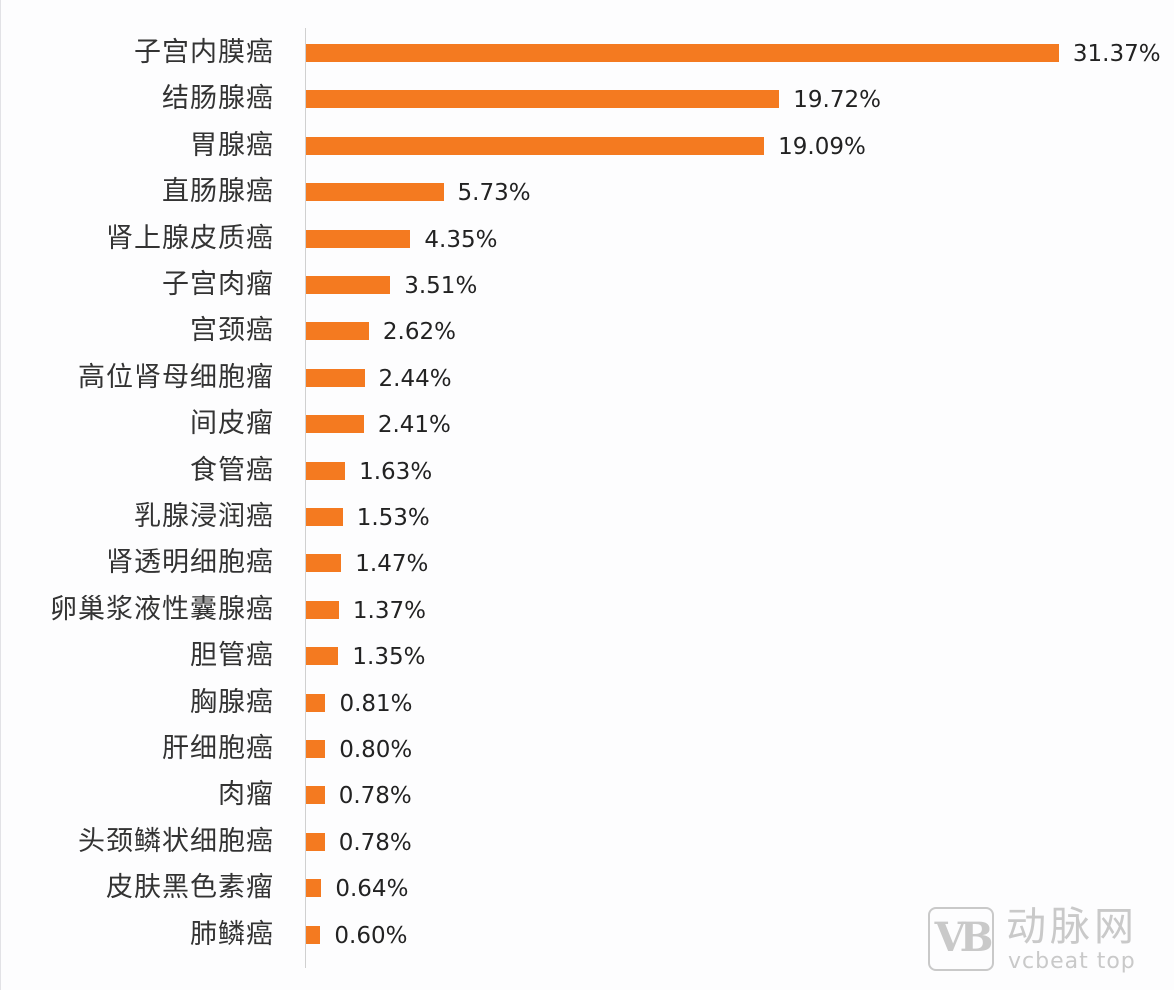  I want to click on bar-row: 肺鳞癌 0.60%, so click(587, 935).